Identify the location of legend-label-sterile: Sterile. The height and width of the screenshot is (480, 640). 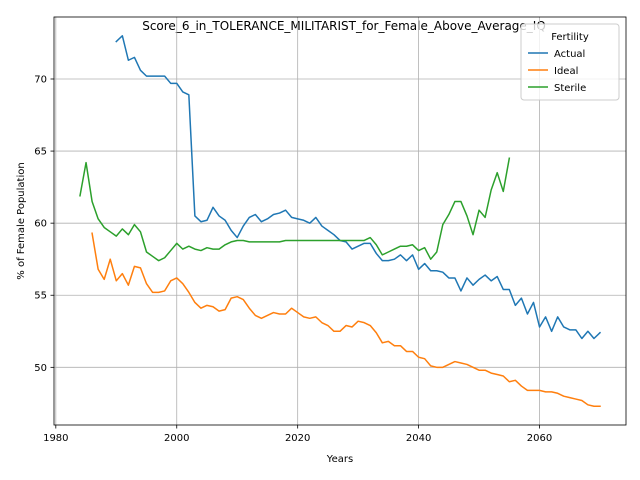
(570, 88).